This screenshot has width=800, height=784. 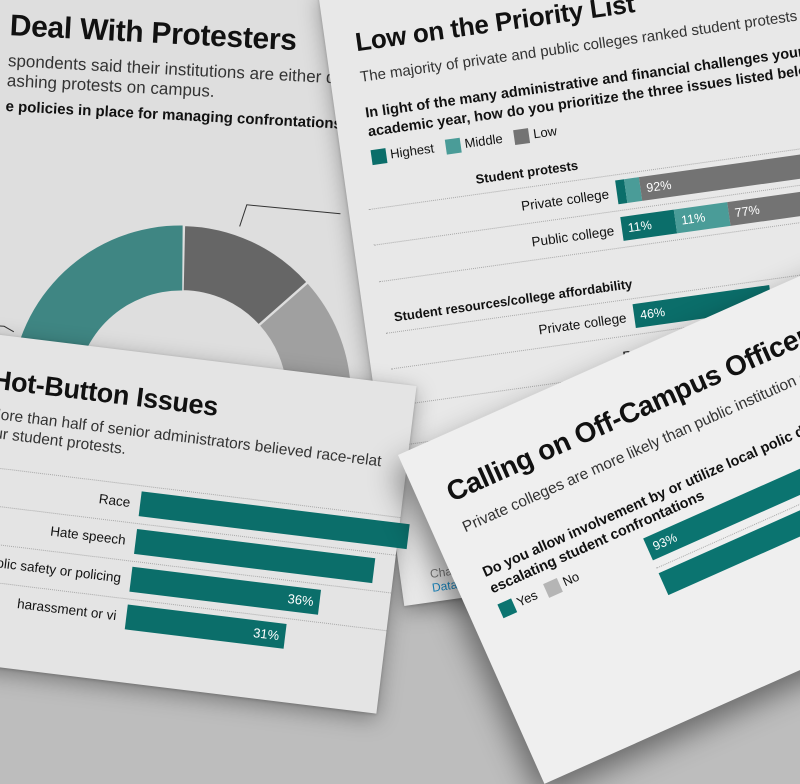 I want to click on legend-label: No, so click(x=571, y=579).